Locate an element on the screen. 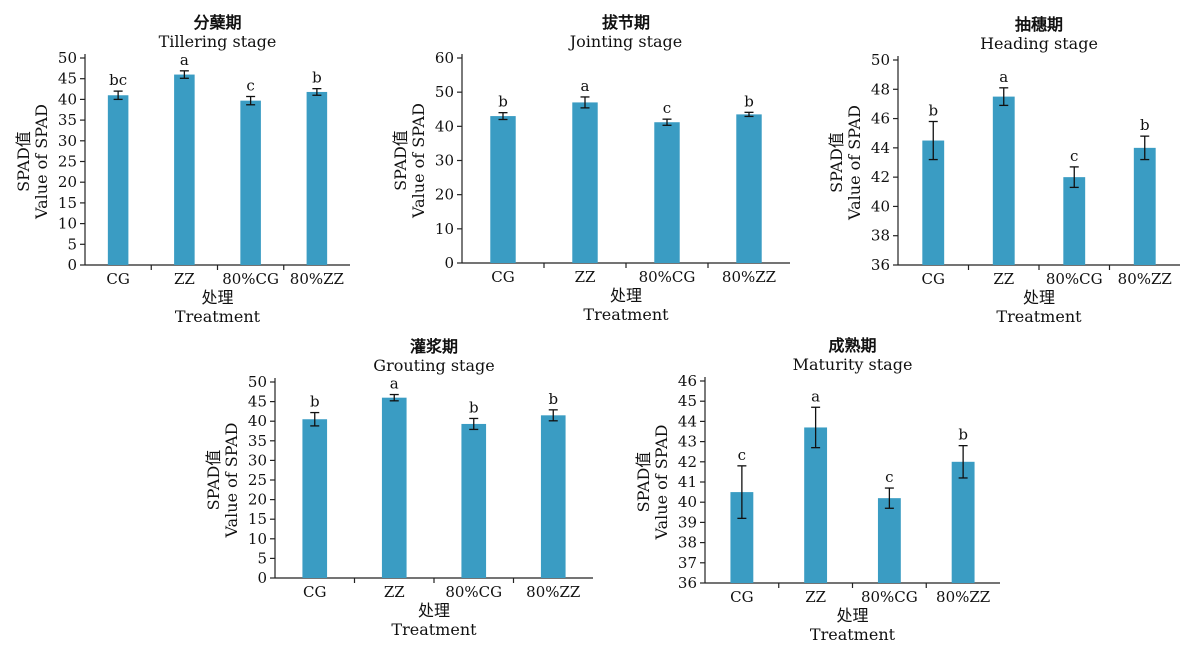 The width and height of the screenshot is (1200, 647). y-tick-label: 10 is located at coordinates (444, 229).